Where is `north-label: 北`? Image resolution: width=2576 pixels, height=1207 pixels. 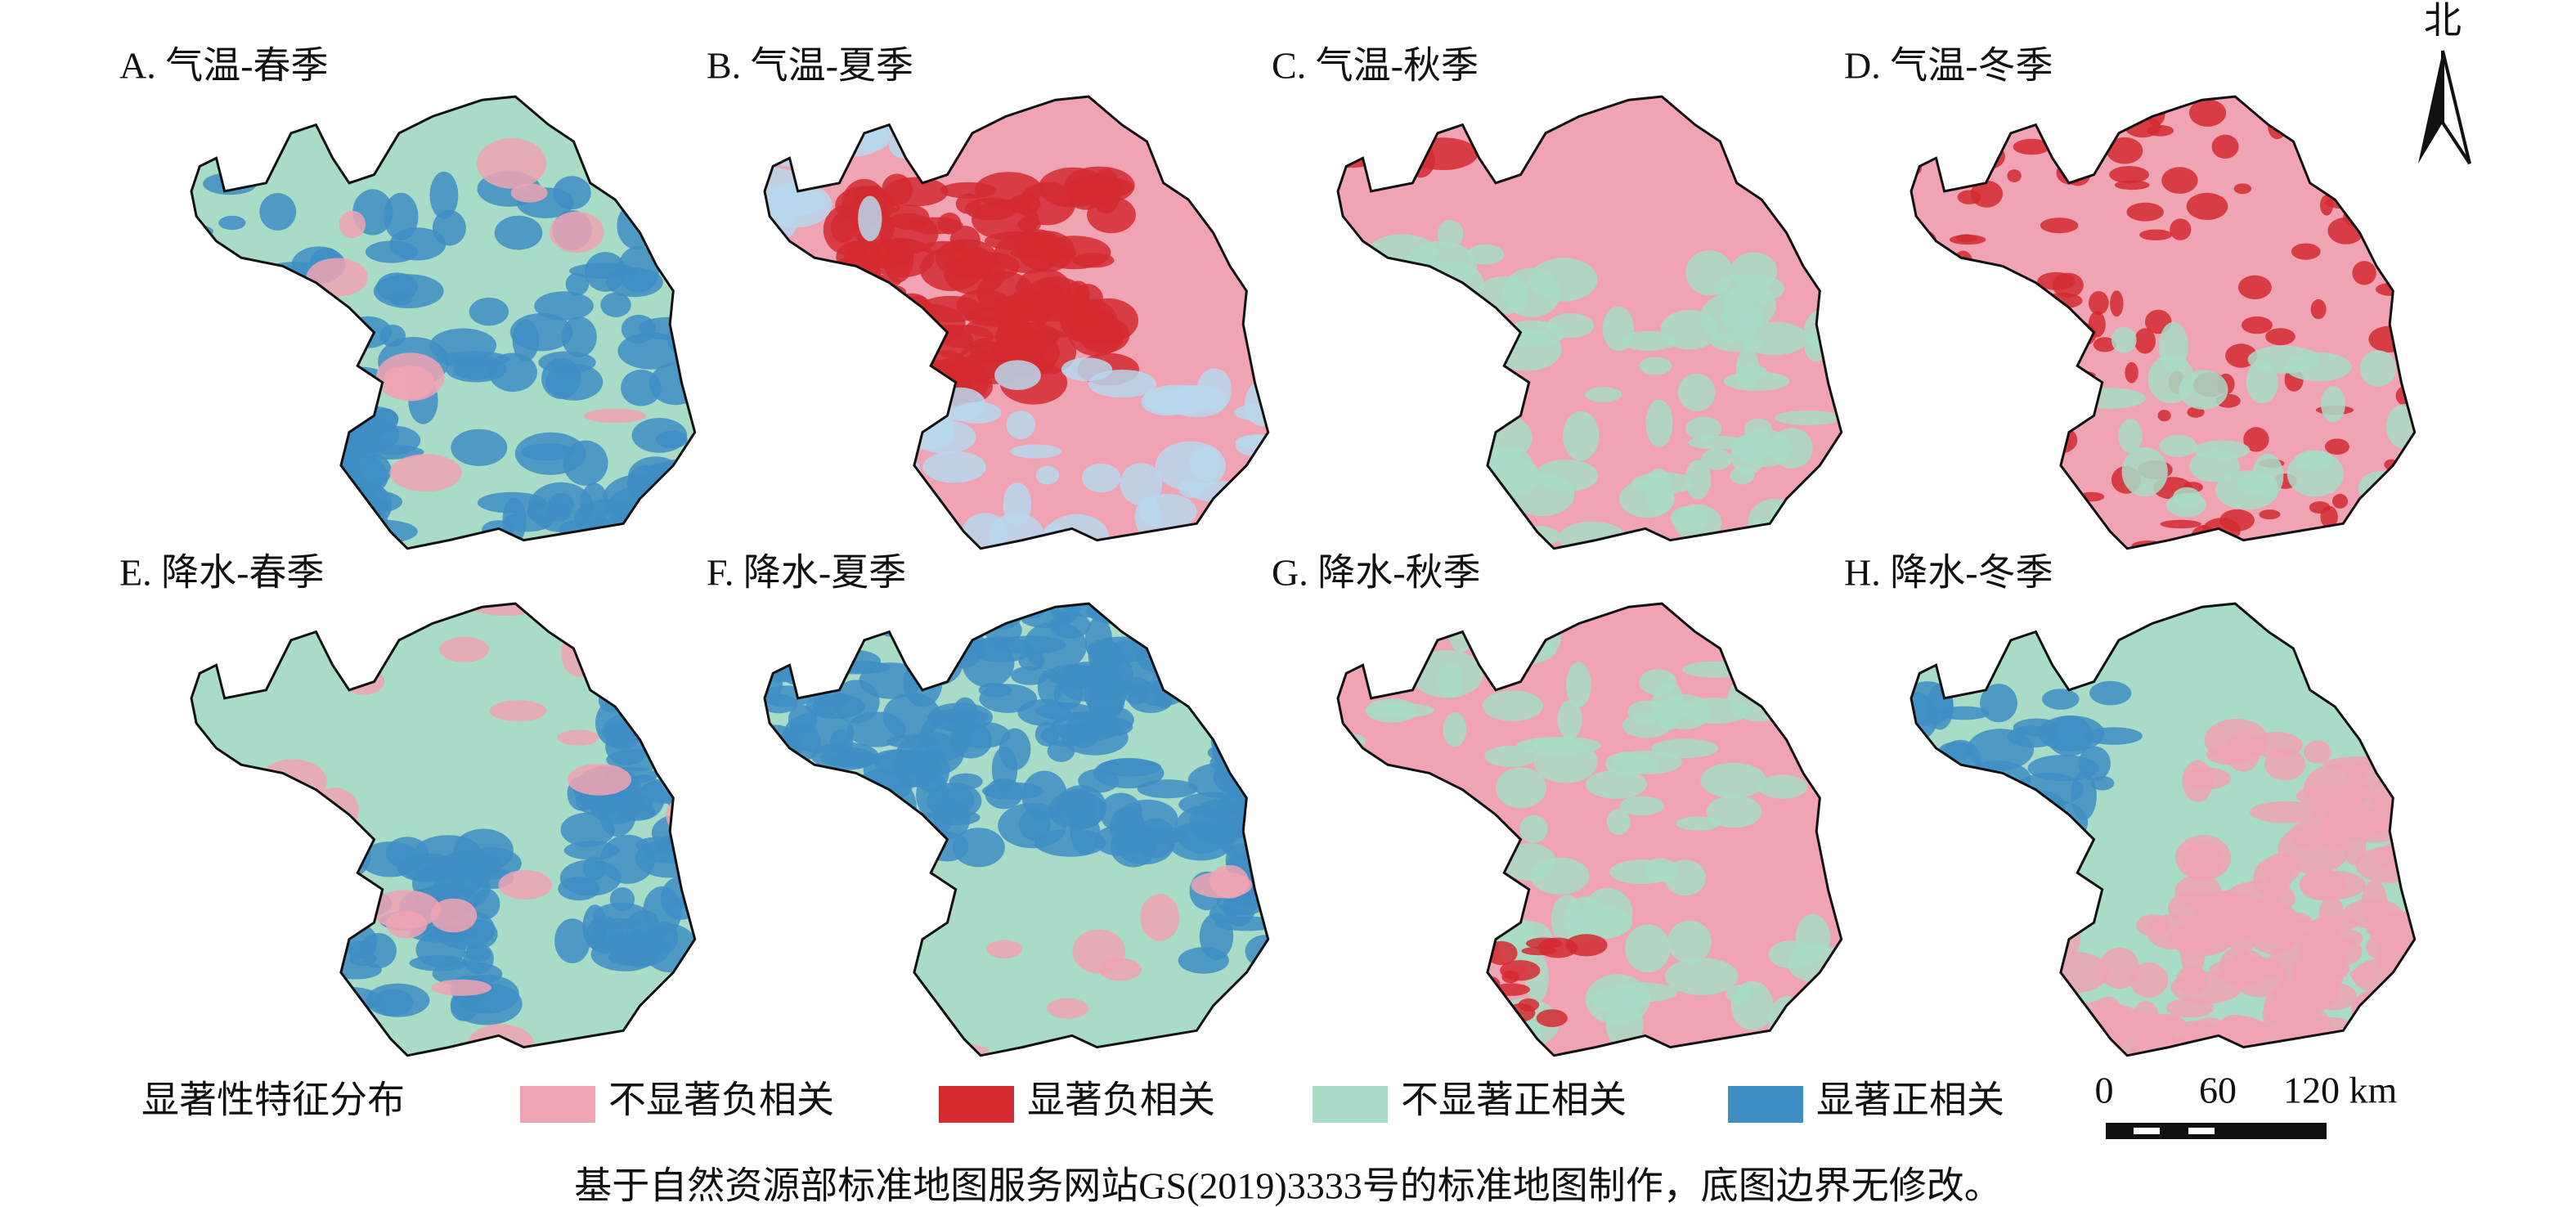
north-label: 北 is located at coordinates (2443, 21).